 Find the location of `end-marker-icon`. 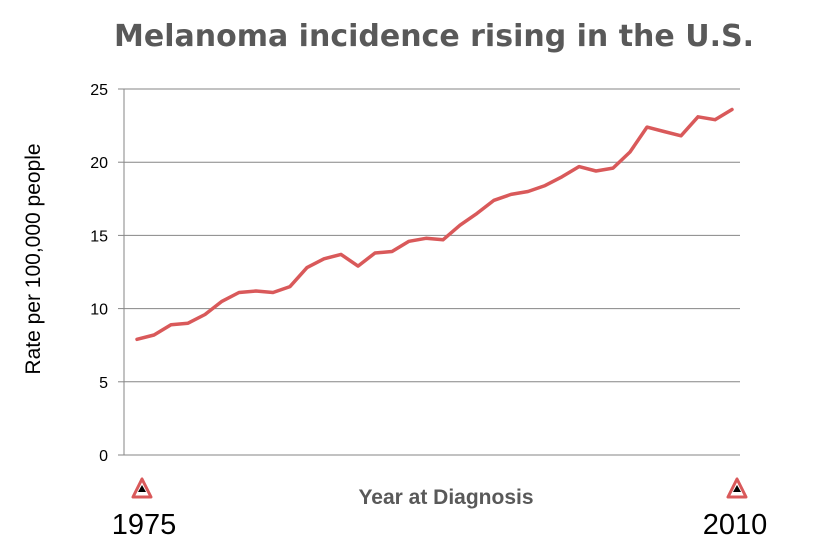

end-marker-icon is located at coordinates (737, 488).